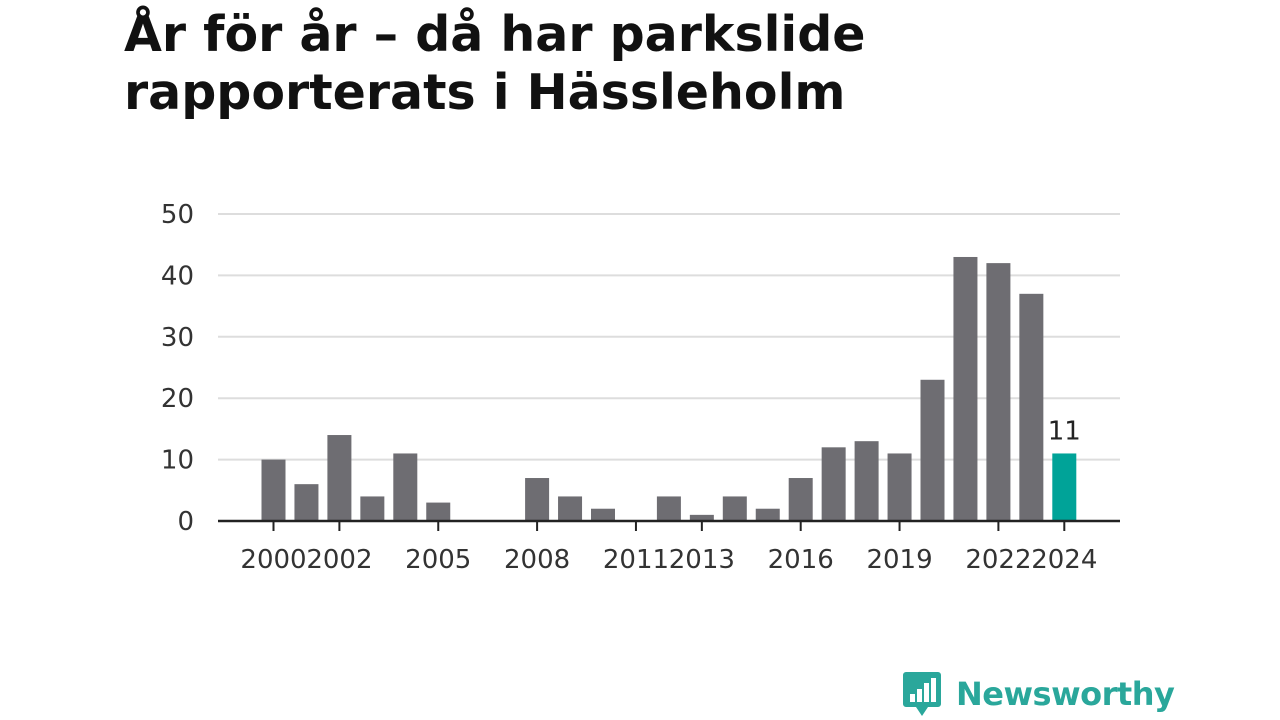 The height and width of the screenshot is (720, 1280). I want to click on x-tick-label: 2019, so click(899, 560).